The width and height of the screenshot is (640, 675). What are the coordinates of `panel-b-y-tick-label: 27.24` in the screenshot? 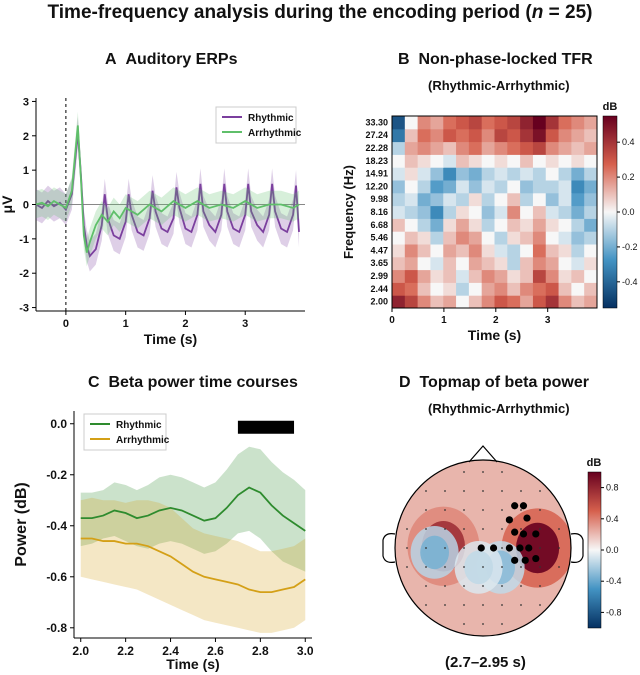 It's located at (376, 135).